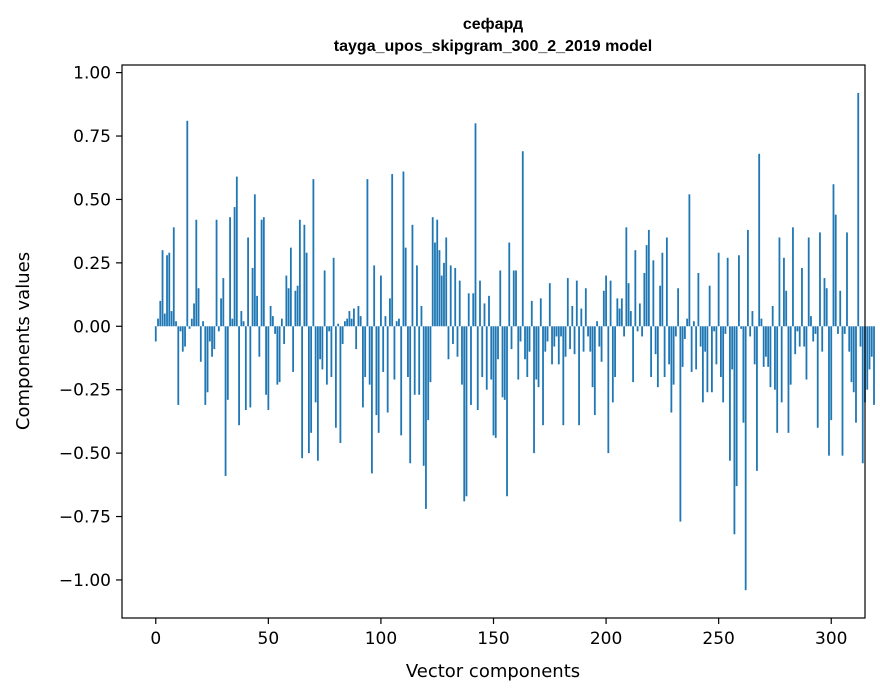 This screenshot has height=696, width=880. What do you see at coordinates (92, 327) in the screenshot?
I see `y-tick-label: 0.00` at bounding box center [92, 327].